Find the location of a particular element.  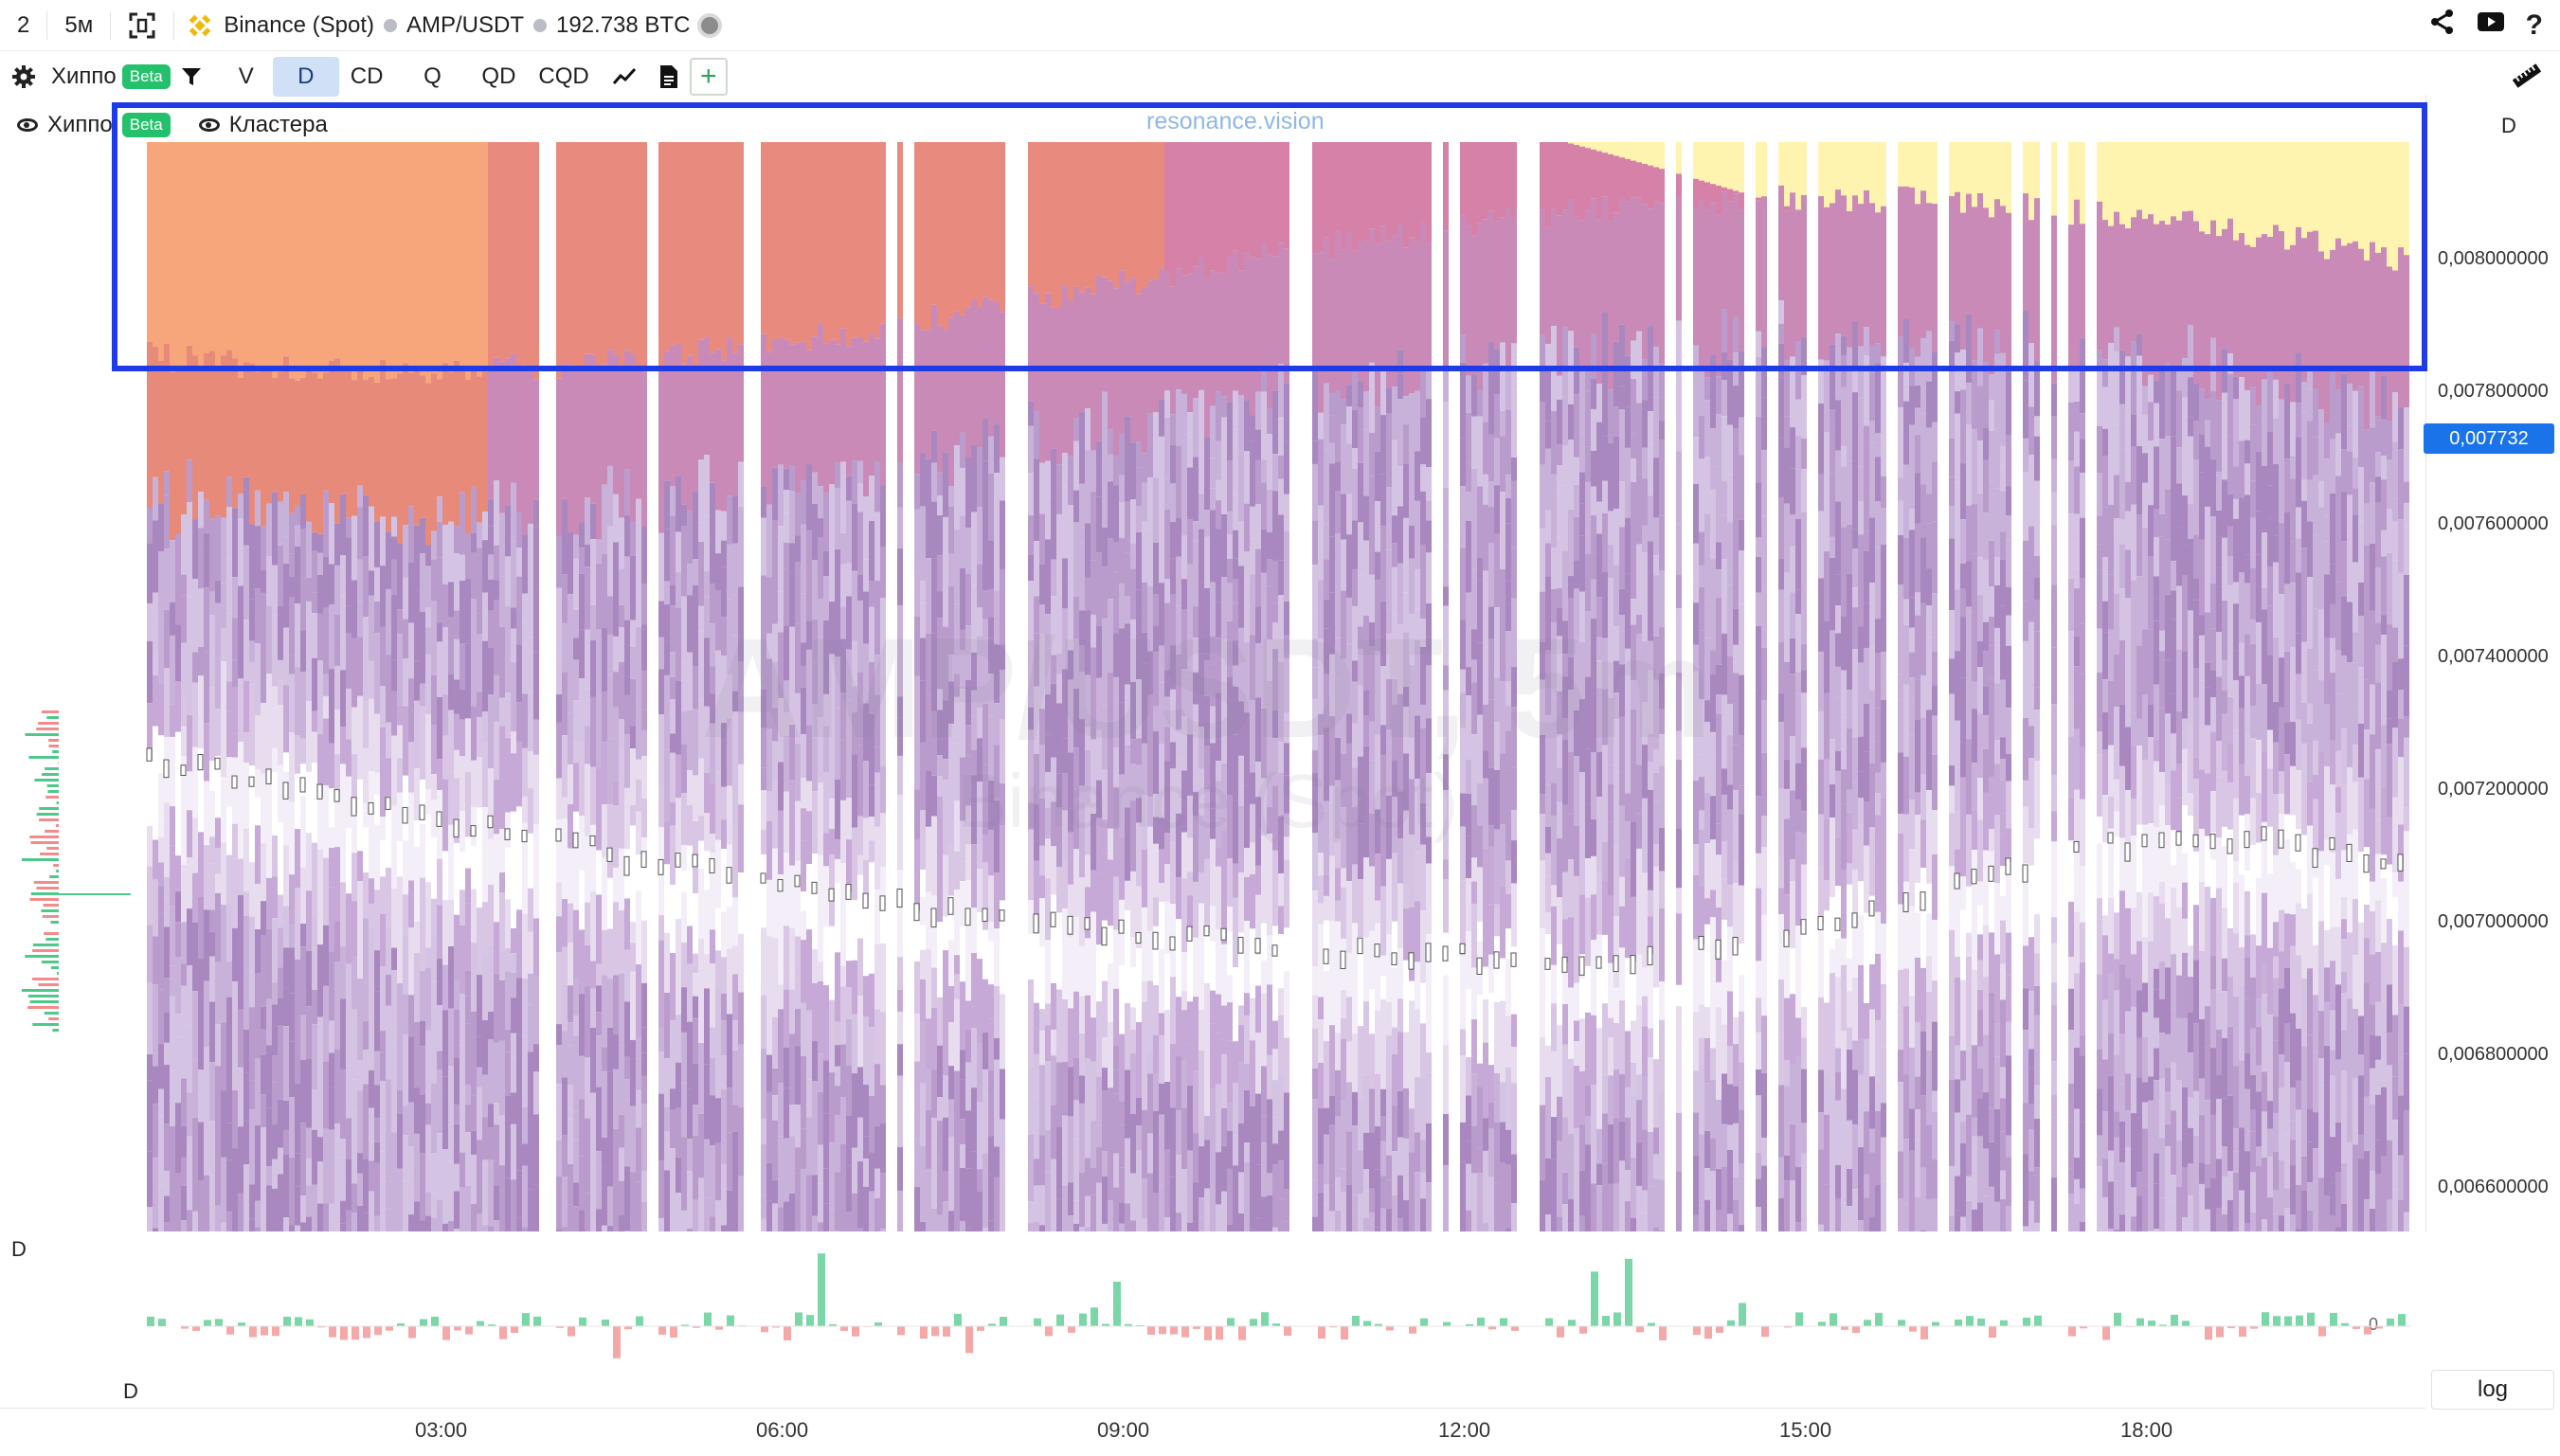

legend-hippo: Хиппо is located at coordinates (80, 125).